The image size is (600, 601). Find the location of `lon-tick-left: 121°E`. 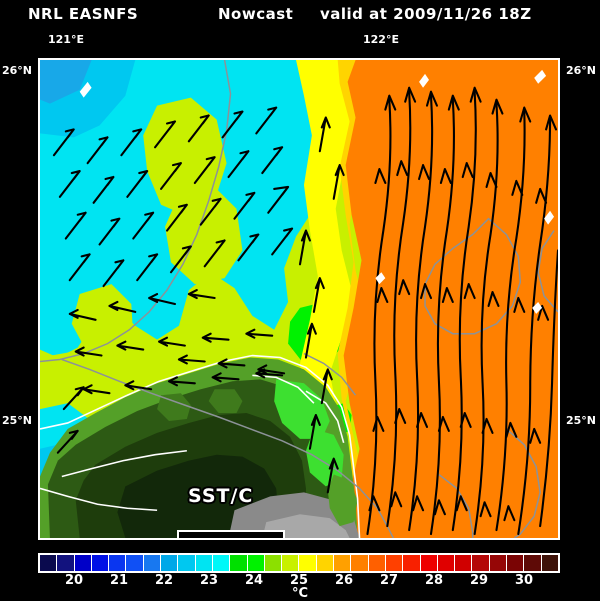

lon-tick-left: 121°E is located at coordinates (66, 39).